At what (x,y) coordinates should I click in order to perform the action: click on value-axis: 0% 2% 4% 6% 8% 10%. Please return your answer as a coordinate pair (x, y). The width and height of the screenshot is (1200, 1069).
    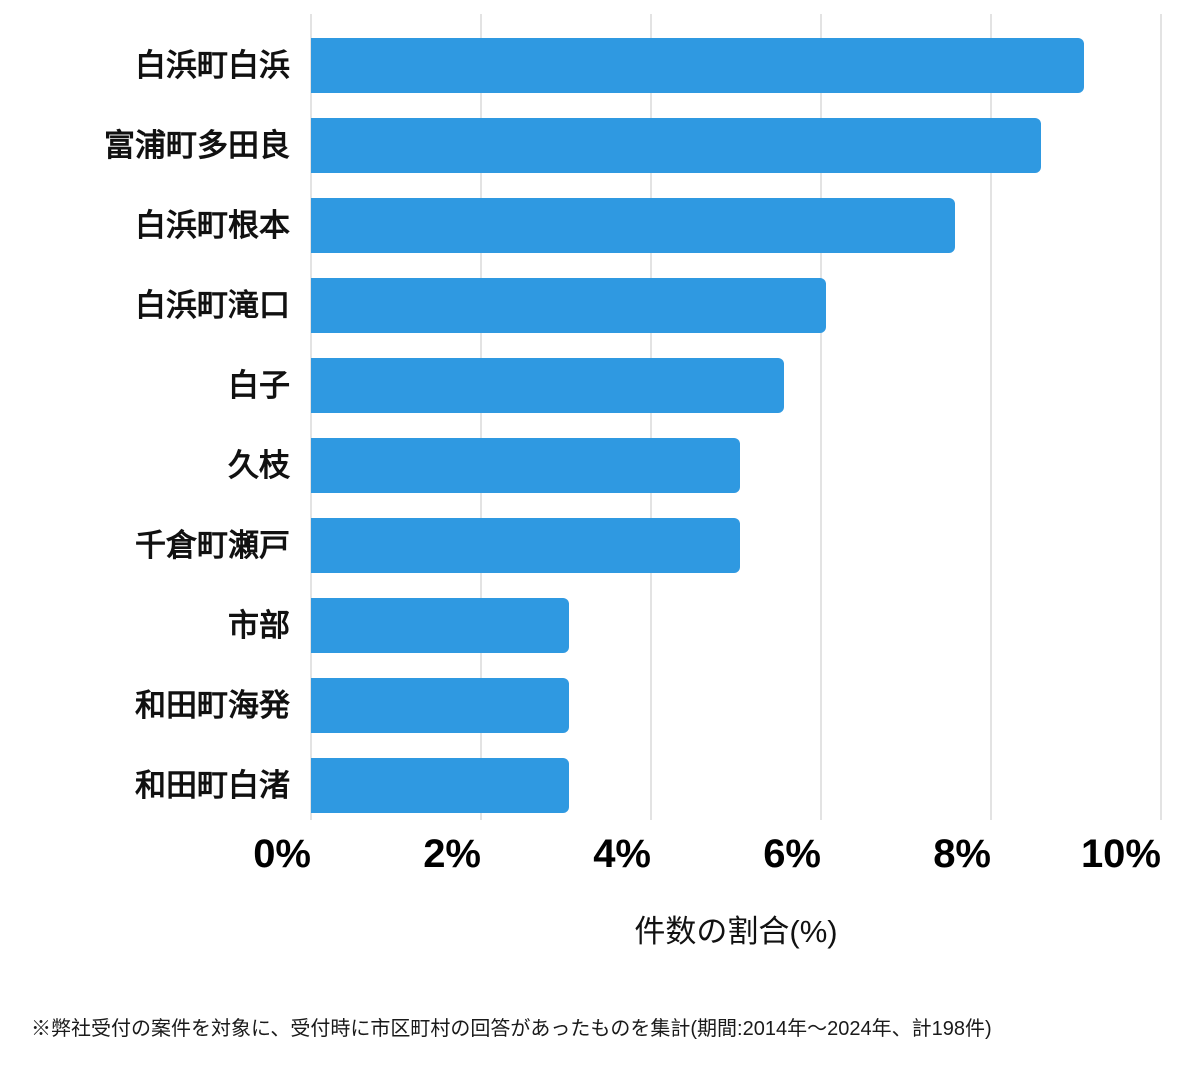
    Looking at the image, I should click on (707, 858).